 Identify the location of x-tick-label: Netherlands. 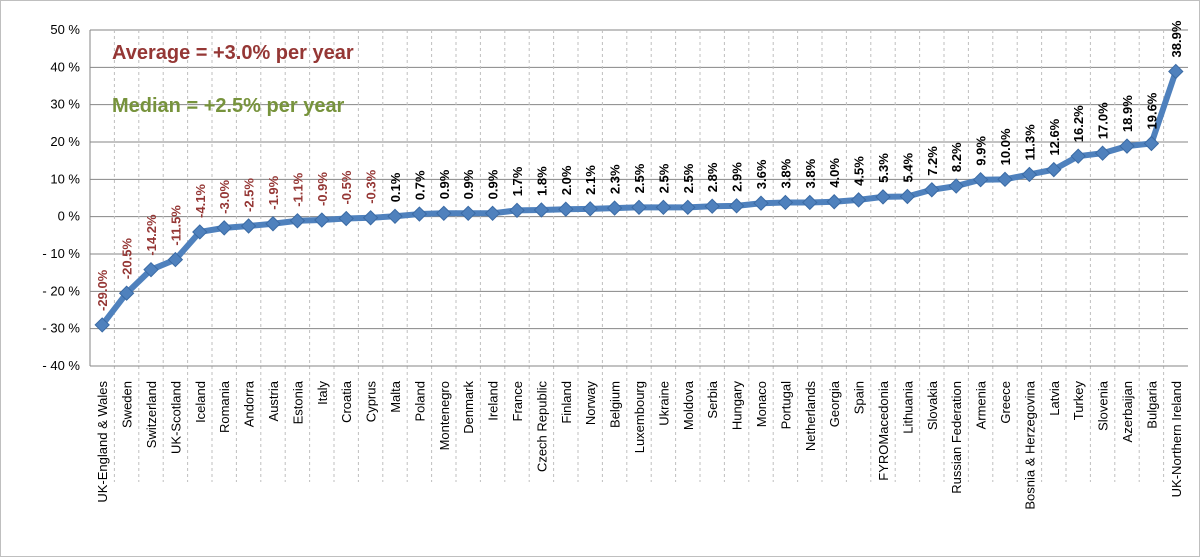
(810, 416).